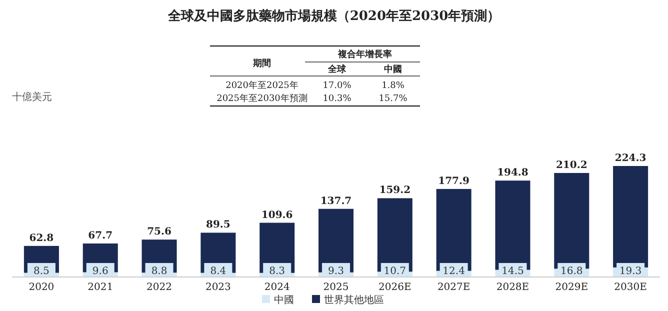 The width and height of the screenshot is (668, 311). I want to click on data-label: 19.3, so click(630, 271).